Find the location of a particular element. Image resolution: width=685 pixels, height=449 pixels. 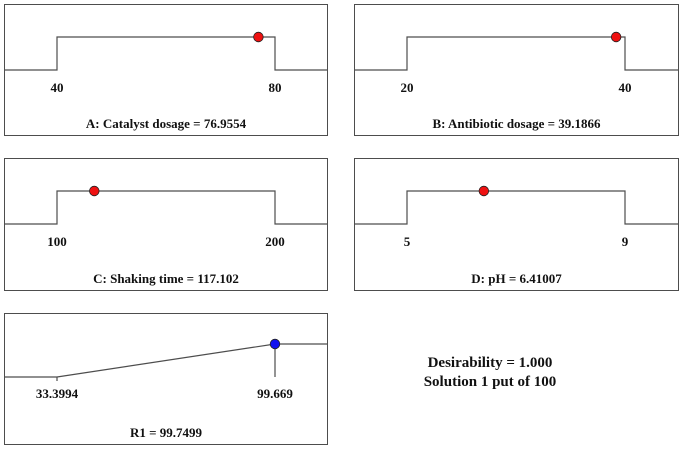

ramp-ph: 5 9 D: pH = 6.41007 is located at coordinates (516, 235).